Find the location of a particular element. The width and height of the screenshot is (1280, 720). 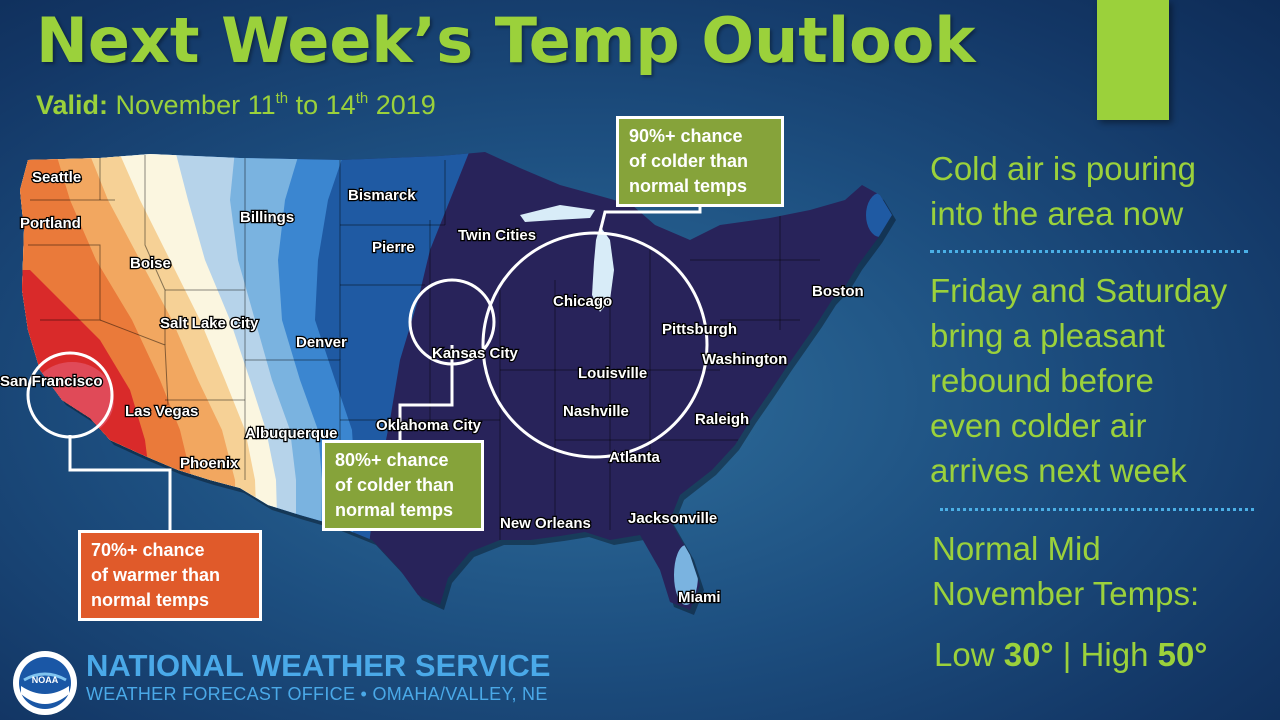

city-label-boston: Boston is located at coordinates (838, 291).